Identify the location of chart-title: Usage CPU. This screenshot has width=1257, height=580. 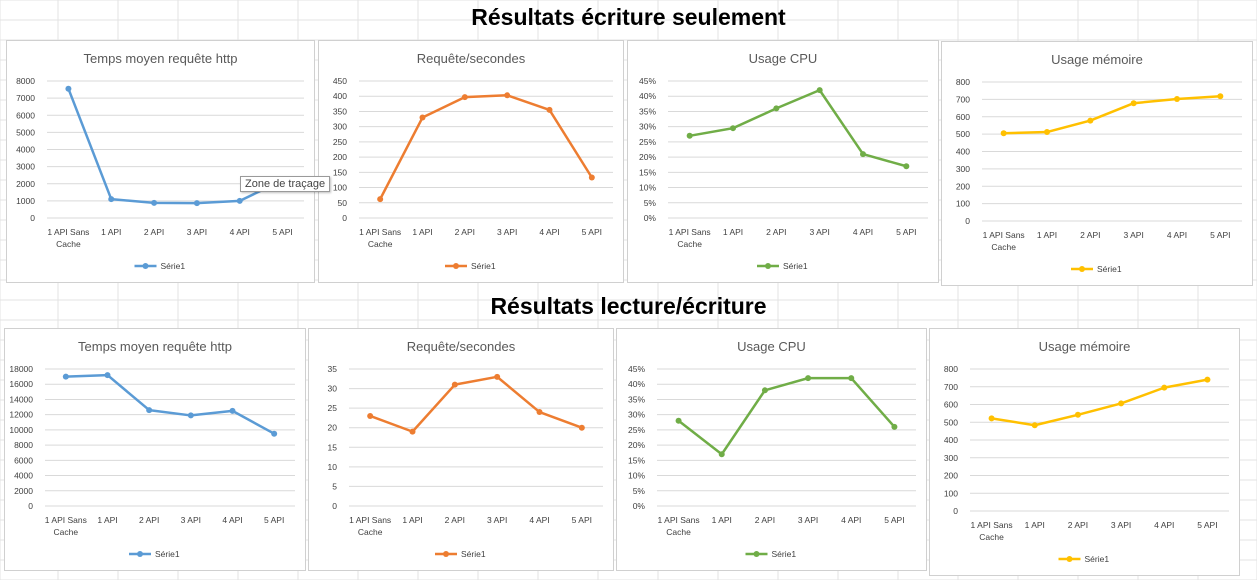
(771, 346).